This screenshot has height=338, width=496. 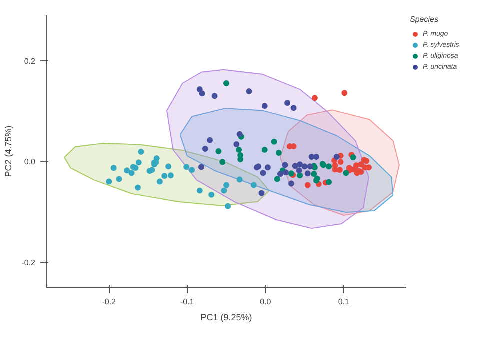 What do you see at coordinates (29, 263) in the screenshot?
I see `y-tick-label: -0.2` at bounding box center [29, 263].